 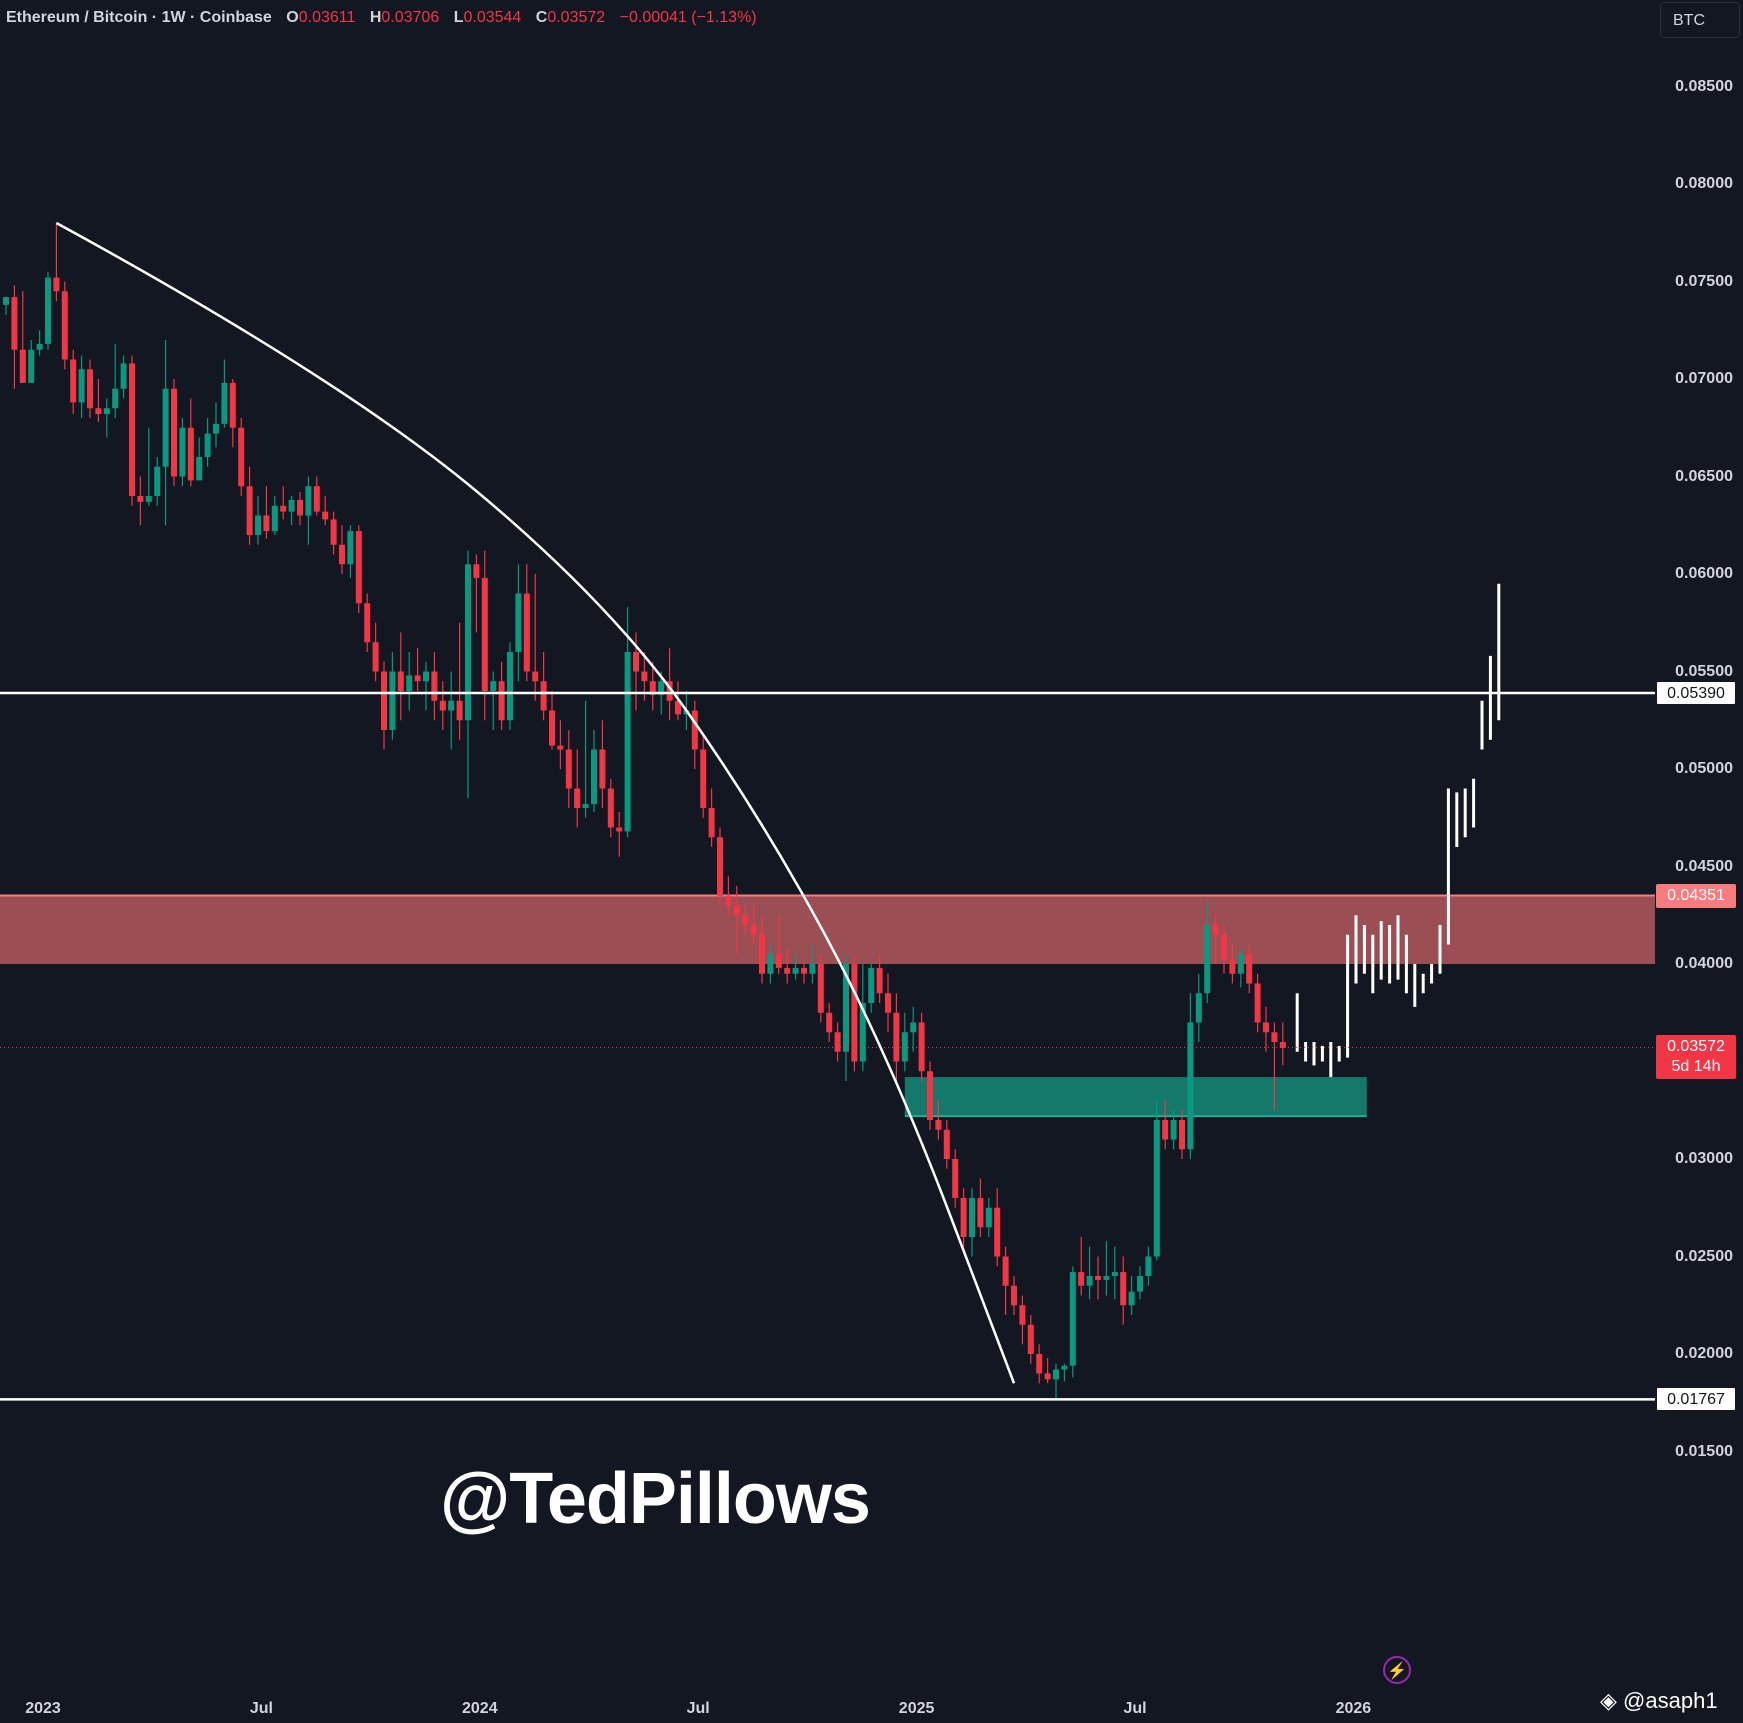 I want to click on price-tick-label: 0.04000, so click(x=1704, y=963).